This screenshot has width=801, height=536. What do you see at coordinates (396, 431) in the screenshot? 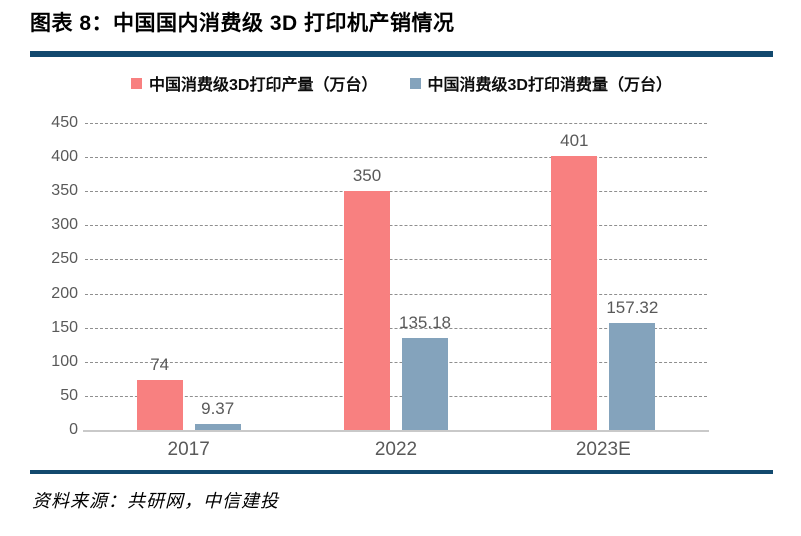
I see `x-axis-baseline` at bounding box center [396, 431].